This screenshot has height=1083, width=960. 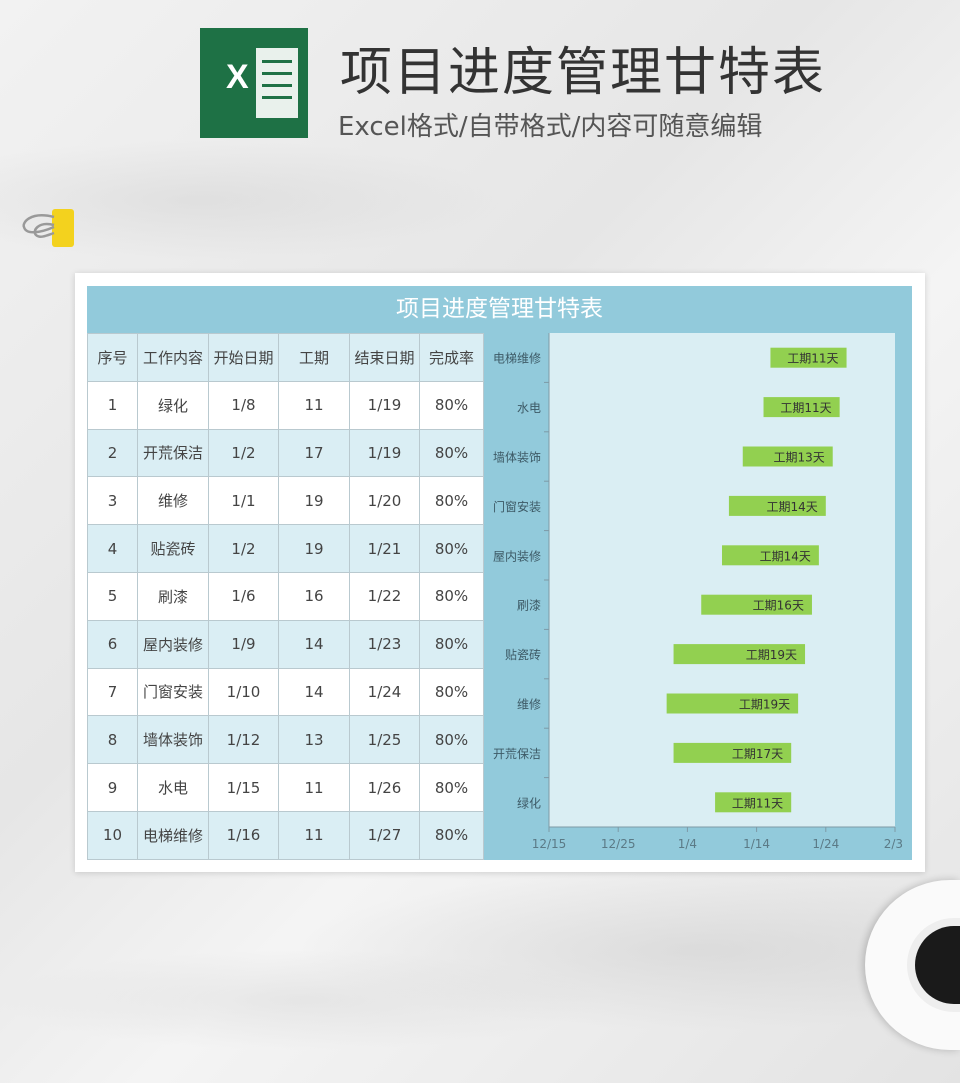 I want to click on bar-data-label: 工期17天, so click(x=757, y=754).